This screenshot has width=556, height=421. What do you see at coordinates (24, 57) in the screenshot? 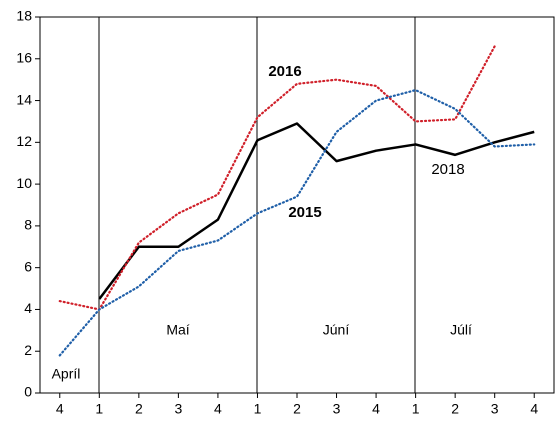
I see `y-tick-label: 16` at bounding box center [24, 57].